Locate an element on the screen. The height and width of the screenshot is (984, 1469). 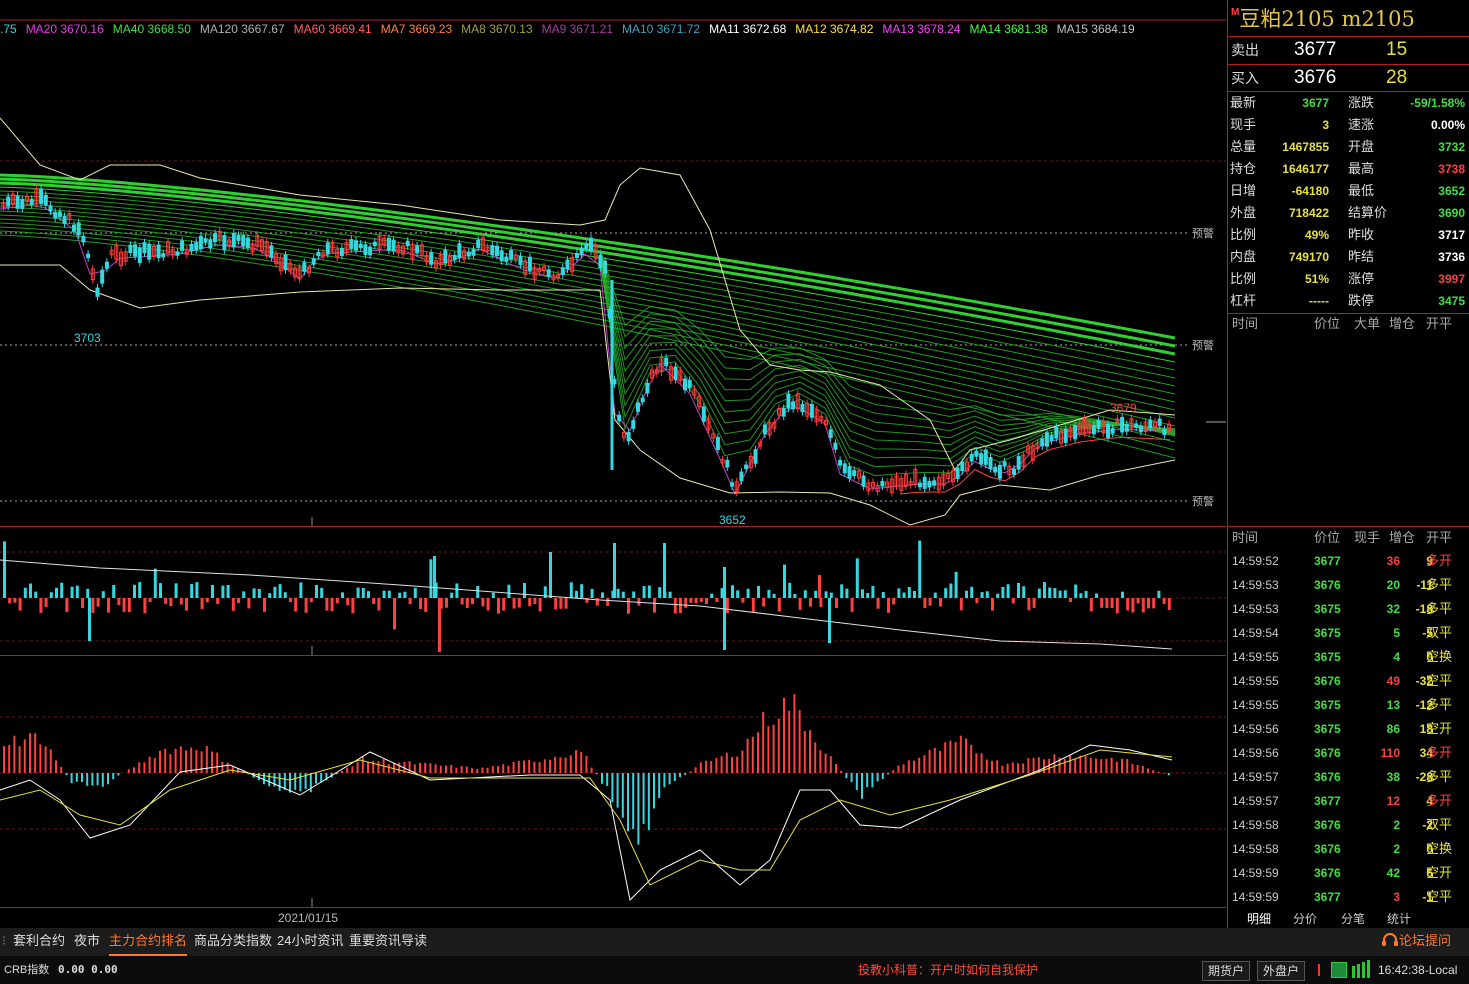
signal-icon is located at coordinates (1353, 972).